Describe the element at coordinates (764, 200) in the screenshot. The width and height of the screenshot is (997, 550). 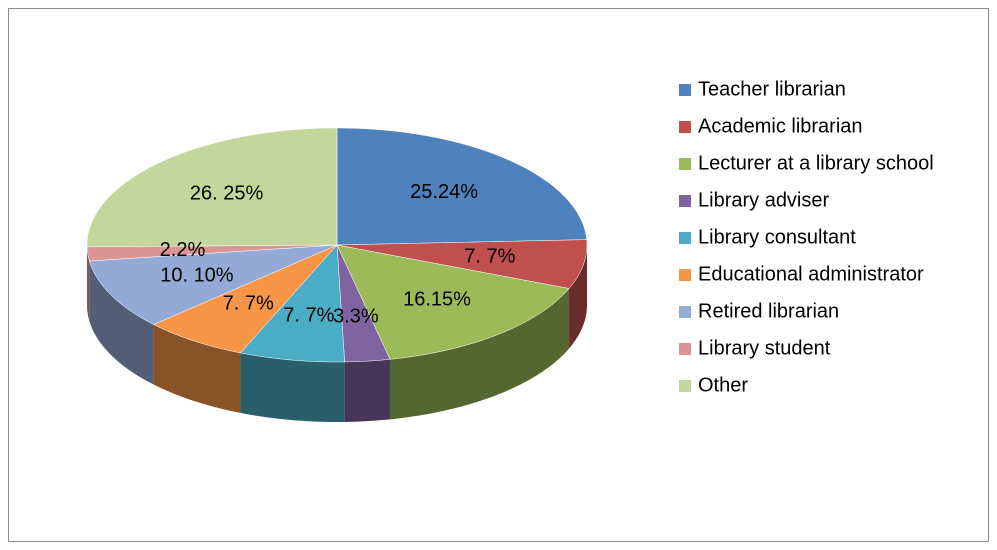
I see `legend-label: Library adviser` at that location.